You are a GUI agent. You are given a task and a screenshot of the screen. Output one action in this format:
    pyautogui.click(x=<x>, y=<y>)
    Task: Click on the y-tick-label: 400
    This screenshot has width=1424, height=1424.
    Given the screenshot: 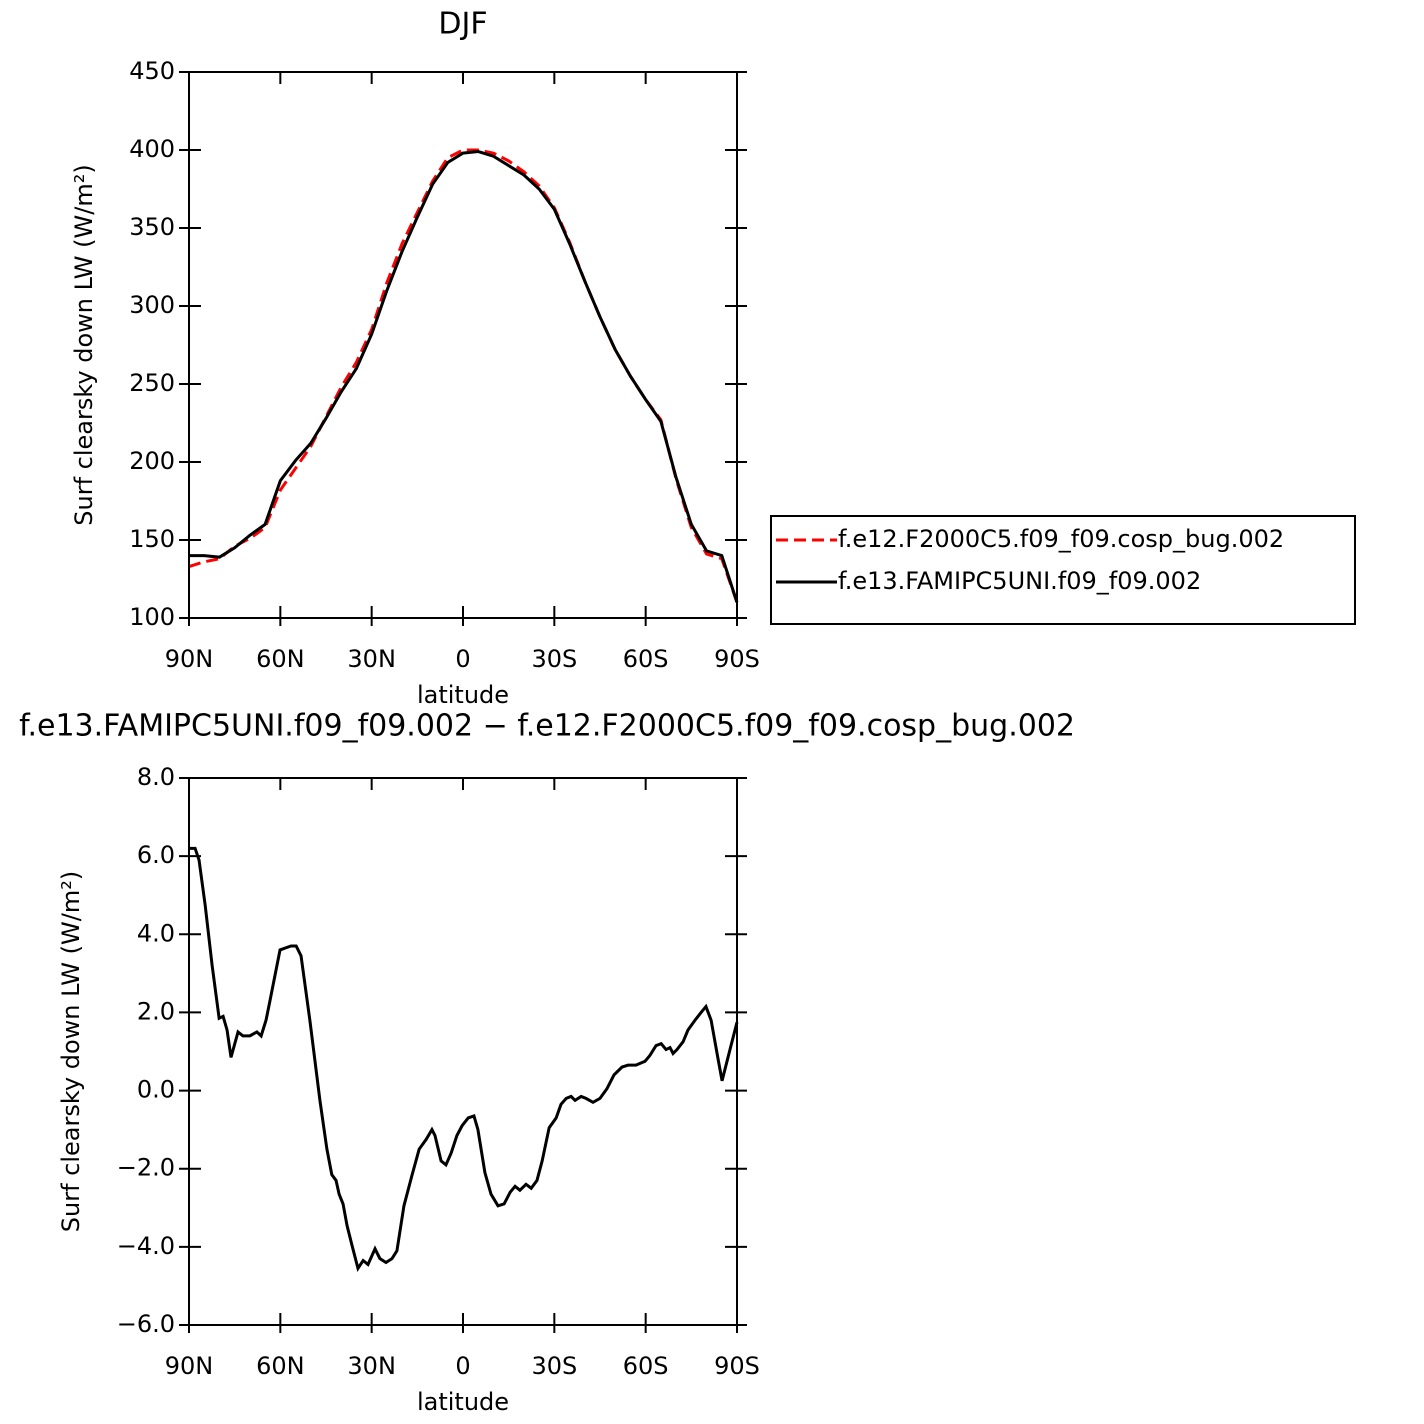 What is the action you would take?
    pyautogui.click(x=152, y=149)
    